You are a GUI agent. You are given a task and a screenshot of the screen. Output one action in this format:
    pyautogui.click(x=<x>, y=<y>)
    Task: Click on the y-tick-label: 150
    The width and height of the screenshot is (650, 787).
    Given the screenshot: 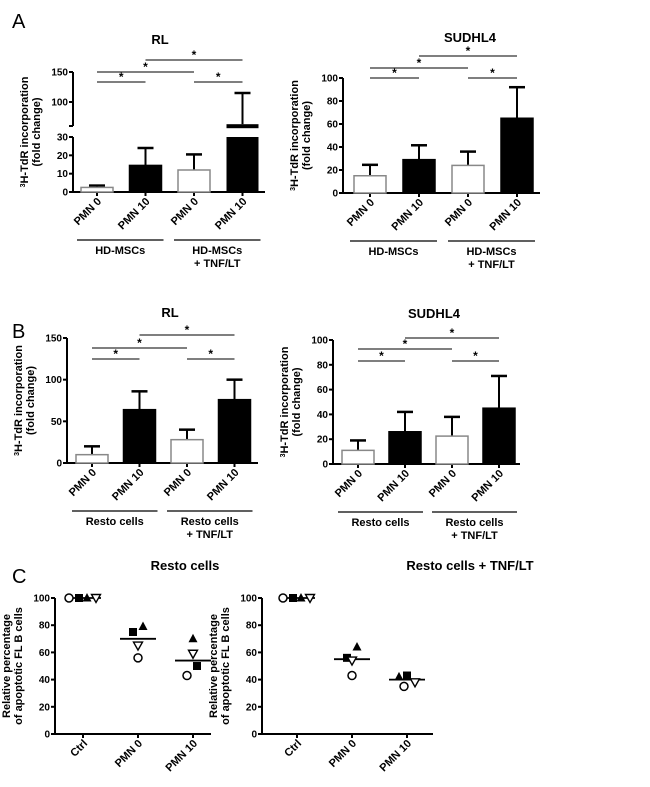 What is the action you would take?
    pyautogui.click(x=59, y=73)
    